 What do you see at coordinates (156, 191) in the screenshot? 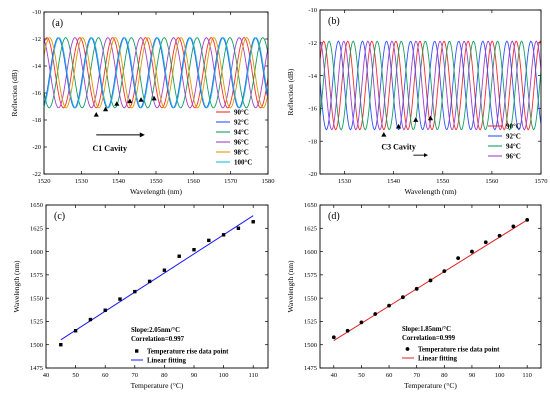
I see `x-axis-label: Wavelength (nm)` at bounding box center [156, 191].